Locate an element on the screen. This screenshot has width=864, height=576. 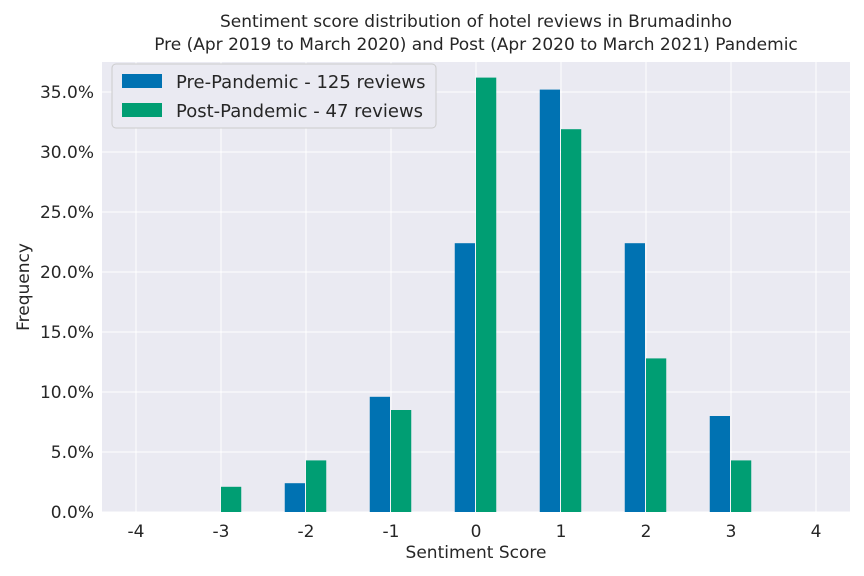
legend-swatch-post is located at coordinates (142, 110).